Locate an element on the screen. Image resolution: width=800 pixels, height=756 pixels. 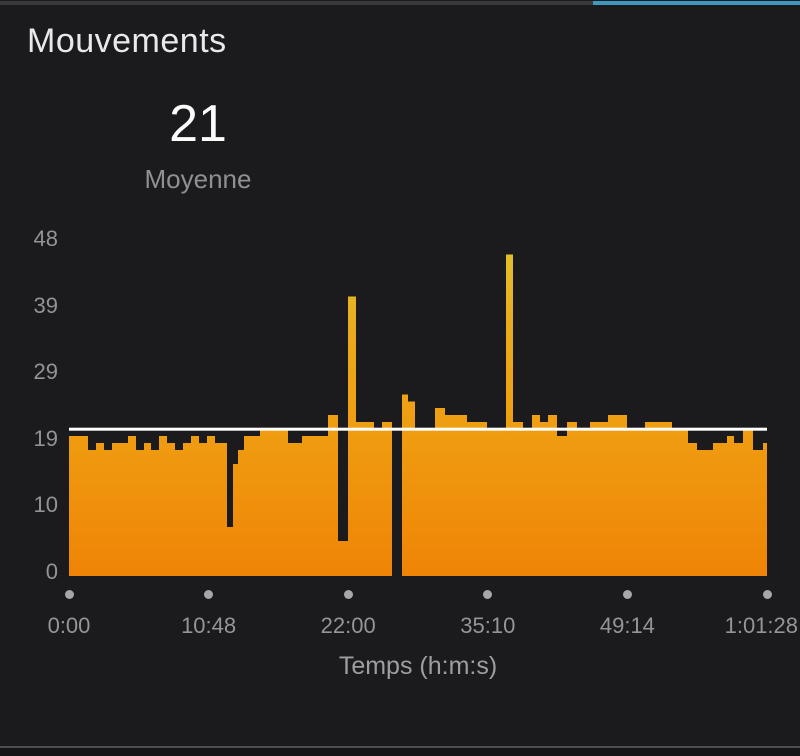
x-tick-label: 22:00 is located at coordinates (348, 625).